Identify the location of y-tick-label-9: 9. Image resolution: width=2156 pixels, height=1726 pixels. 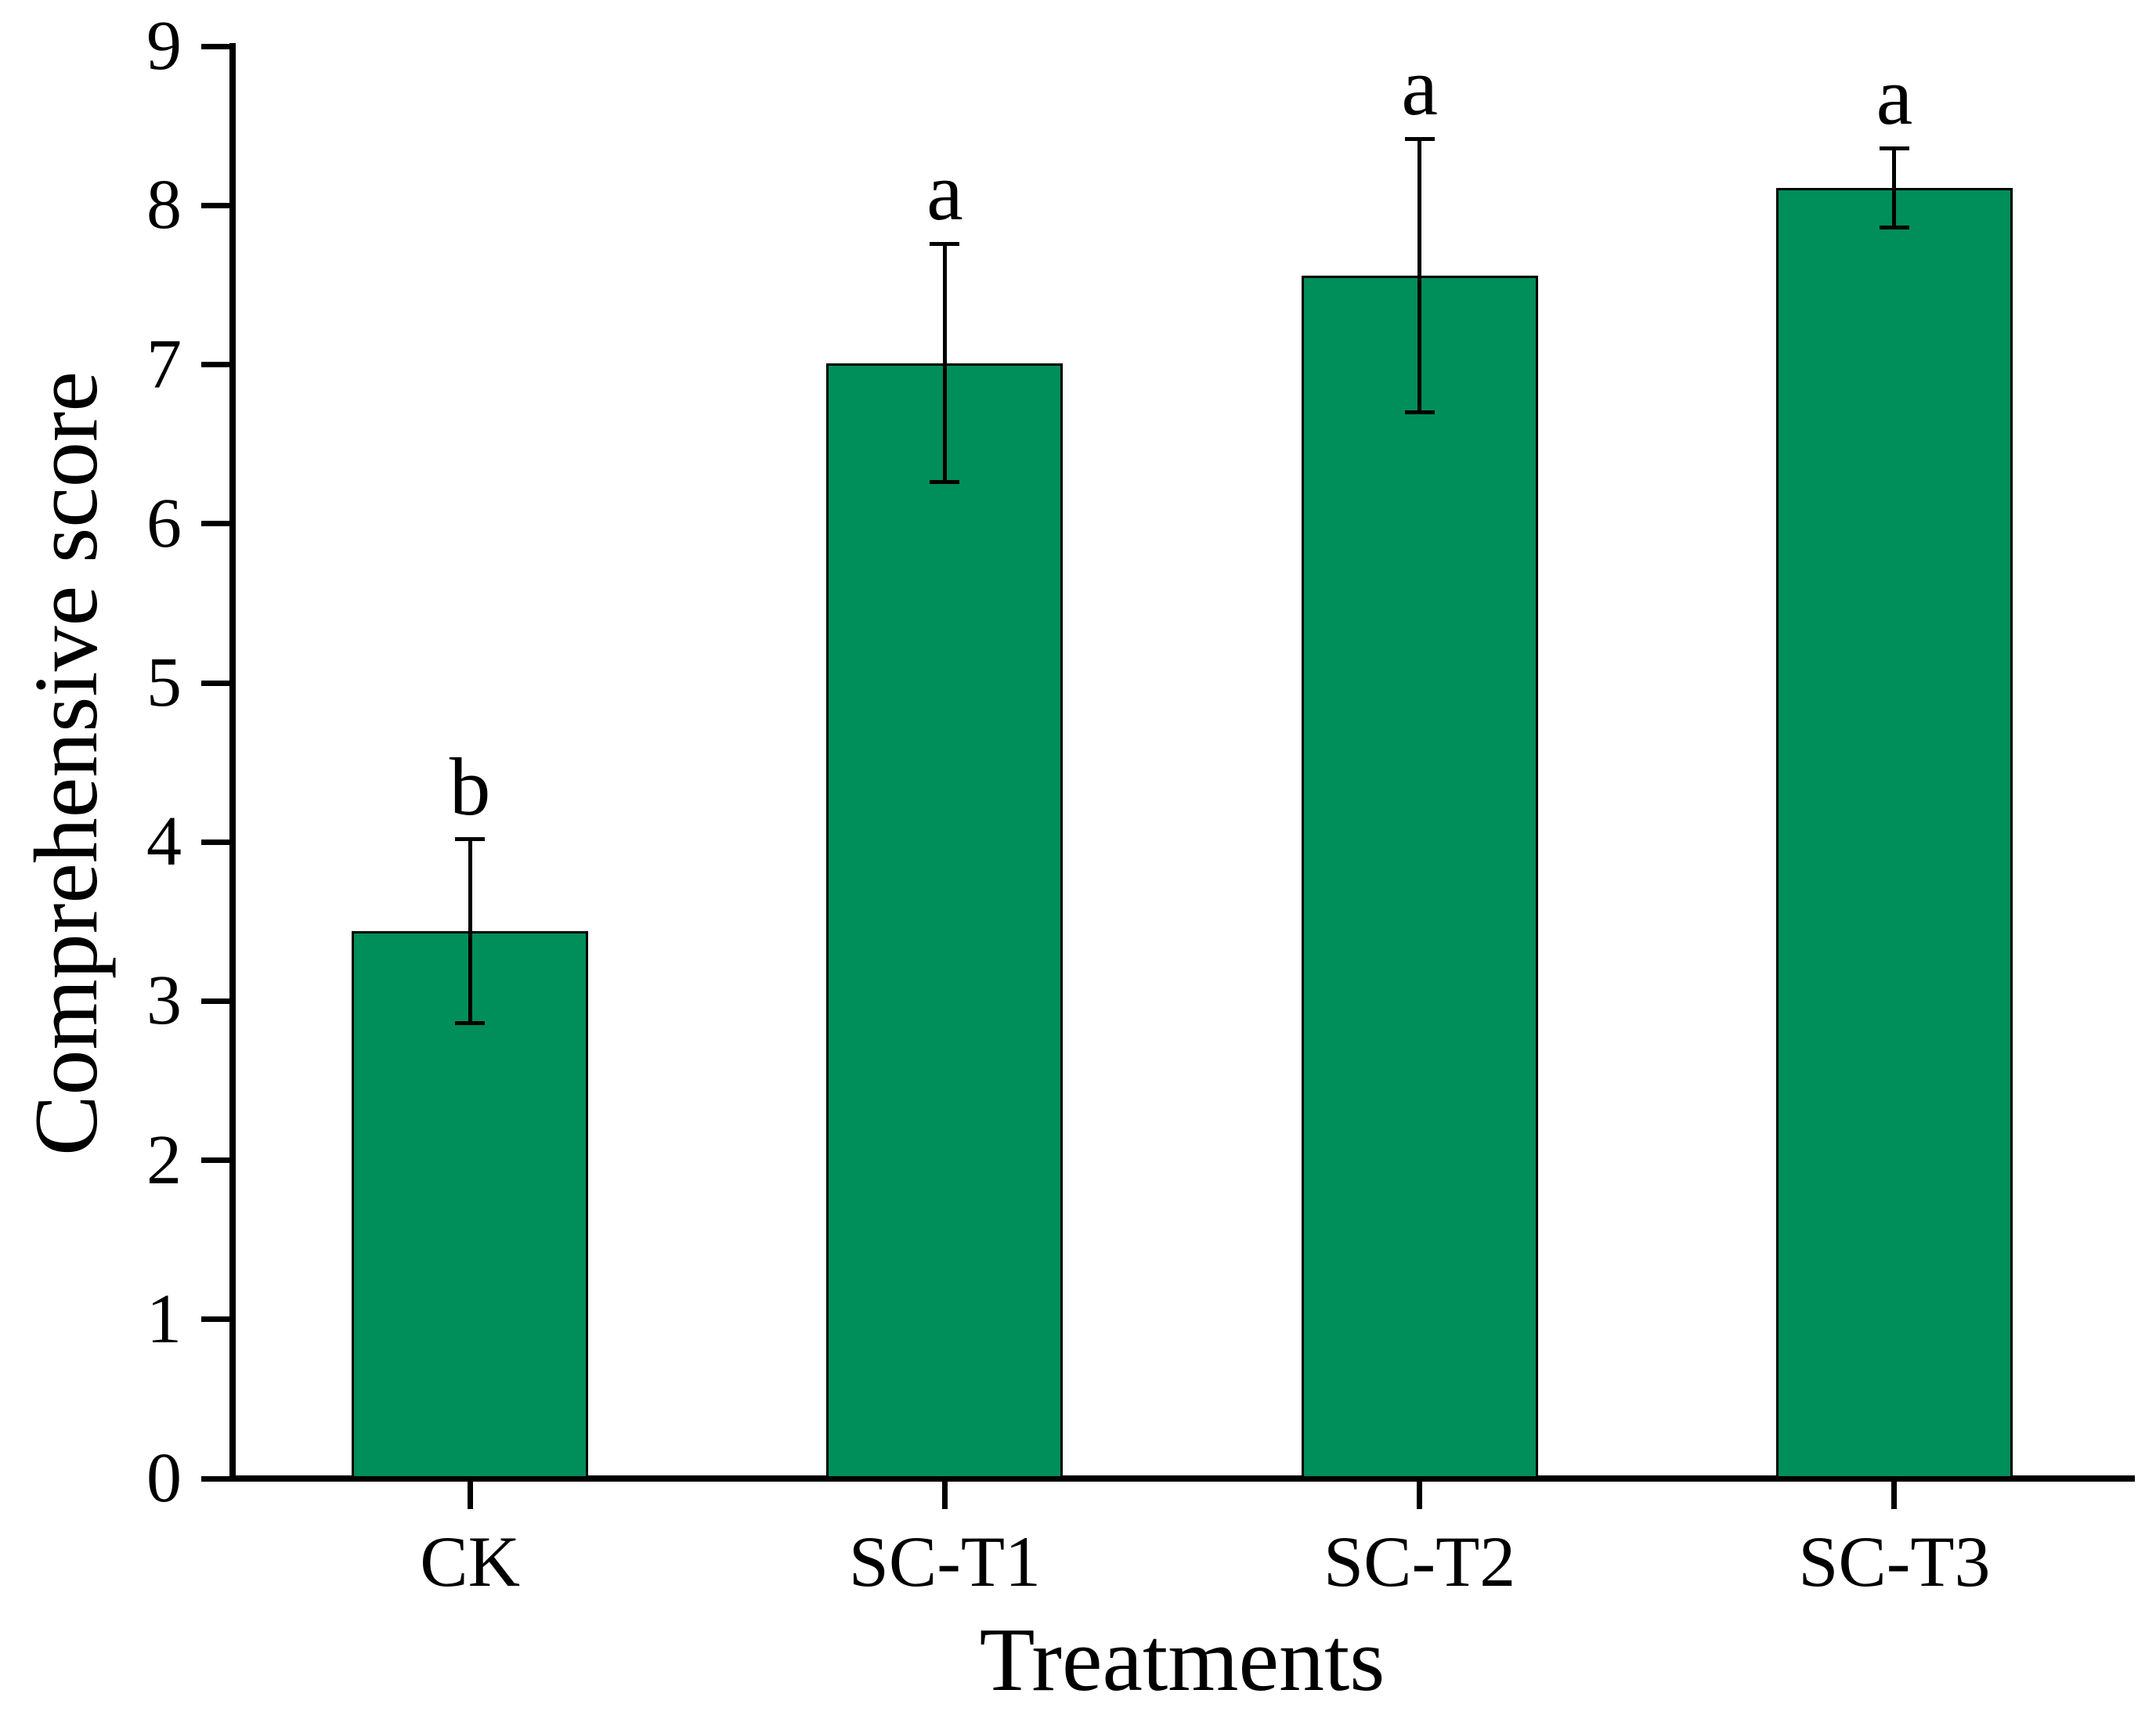
(164, 46).